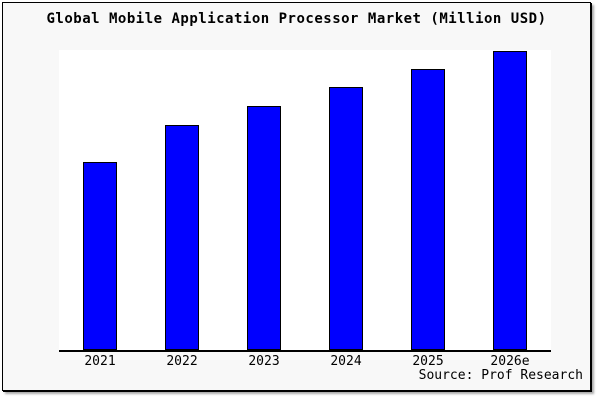  I want to click on source-note: Source: Prof Research, so click(500, 375).